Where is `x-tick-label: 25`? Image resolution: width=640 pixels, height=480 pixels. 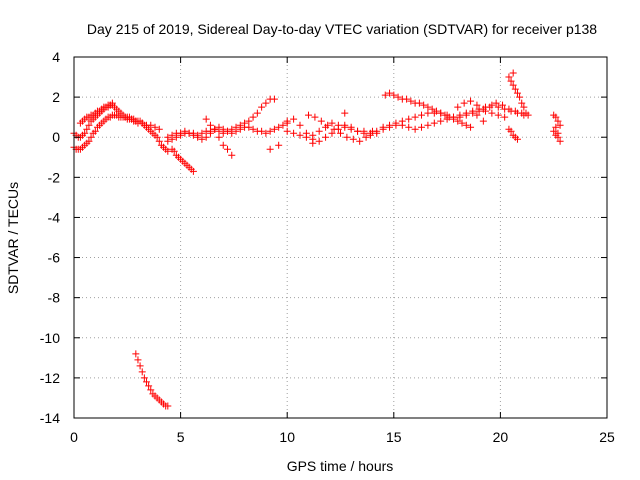
x-tick-label: 25 is located at coordinates (607, 437).